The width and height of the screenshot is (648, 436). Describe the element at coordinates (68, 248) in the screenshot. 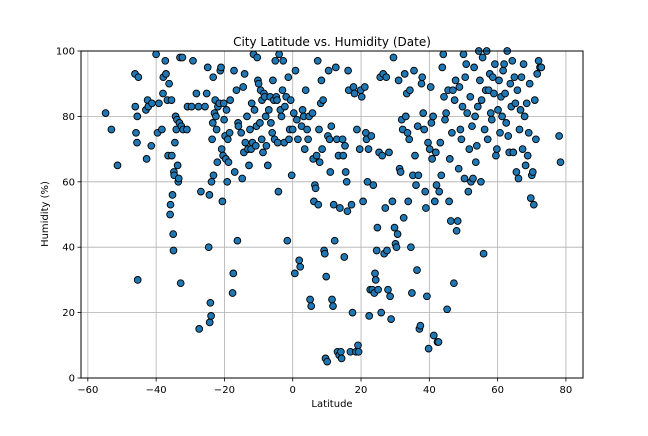

I see `y-tick-label: 40` at that location.